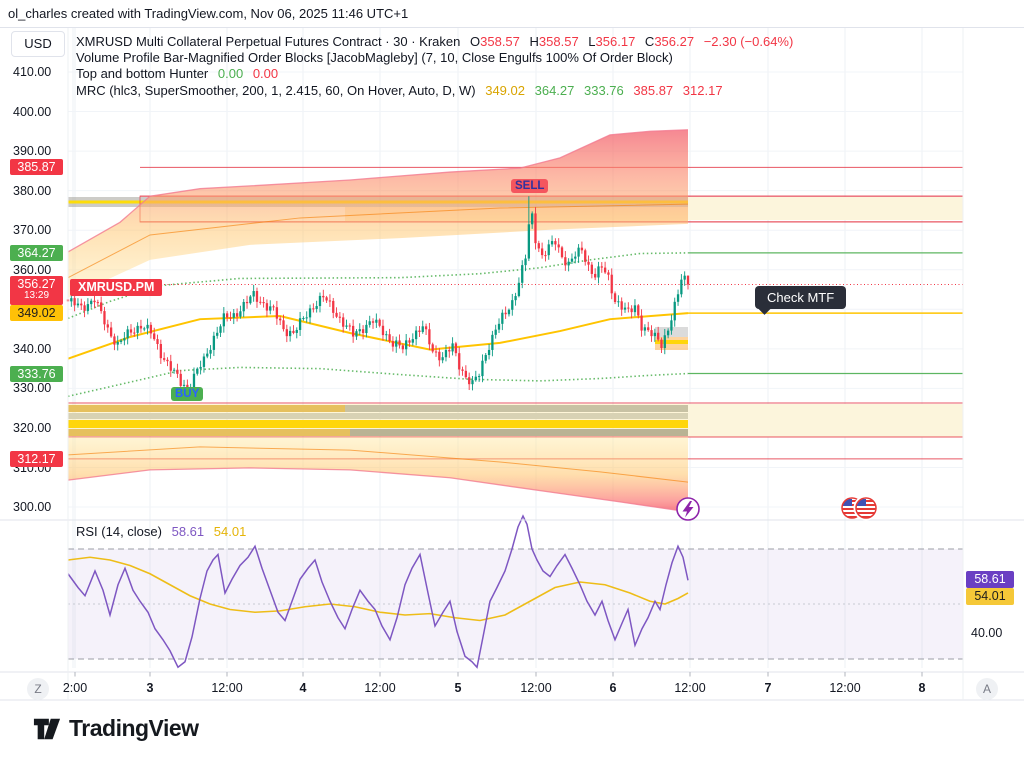 This screenshot has width=1024, height=760. Describe the element at coordinates (592, 41) in the screenshot. I see `ohlc-low-label: L` at that location.